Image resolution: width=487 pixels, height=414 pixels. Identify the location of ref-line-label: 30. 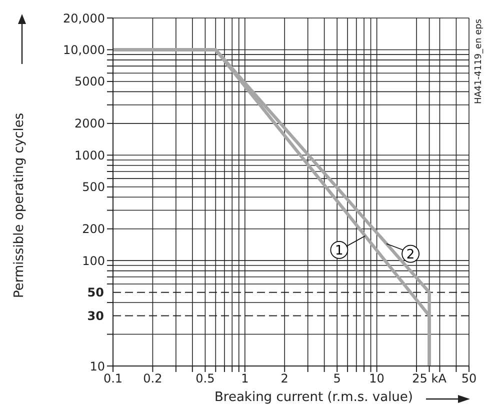
(95, 315).